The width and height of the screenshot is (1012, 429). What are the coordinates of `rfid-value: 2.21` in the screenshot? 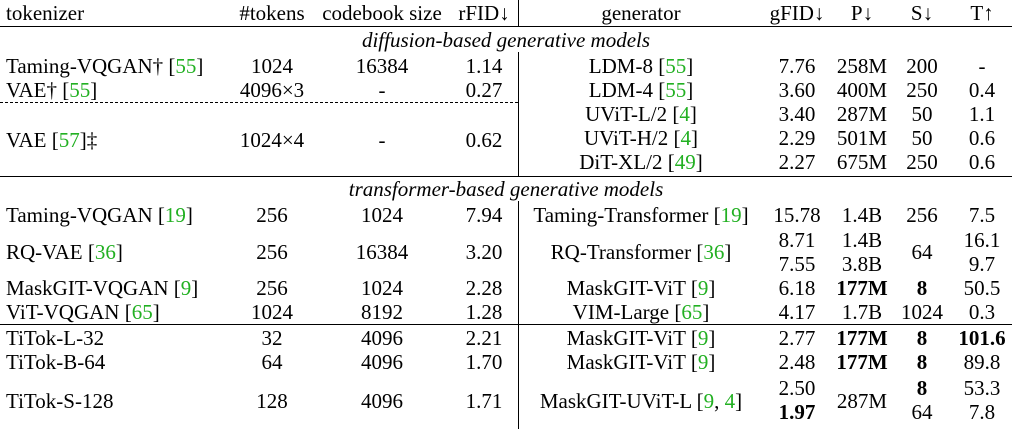 It's located at (484, 338).